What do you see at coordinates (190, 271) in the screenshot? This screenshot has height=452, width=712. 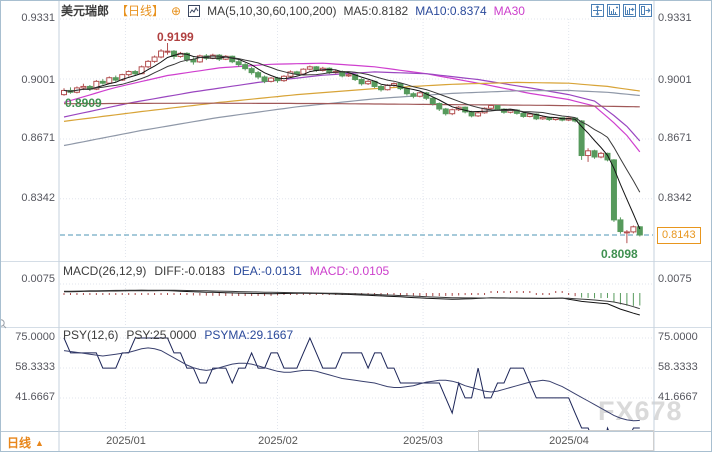 I see `macd-diff-value: DIFF:-0.0183` at bounding box center [190, 271].